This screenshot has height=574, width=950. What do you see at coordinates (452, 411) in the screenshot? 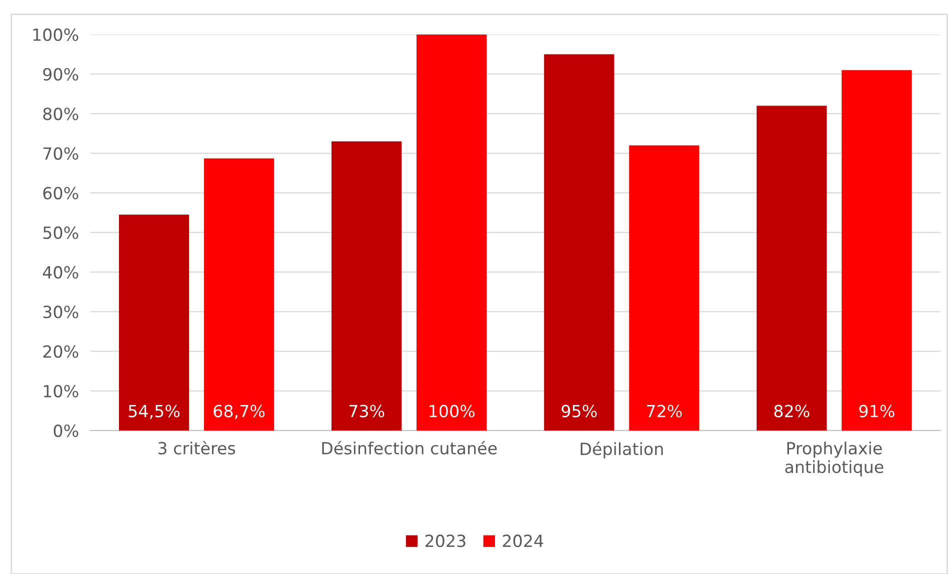
I see `data-label: 100%` at bounding box center [452, 411].